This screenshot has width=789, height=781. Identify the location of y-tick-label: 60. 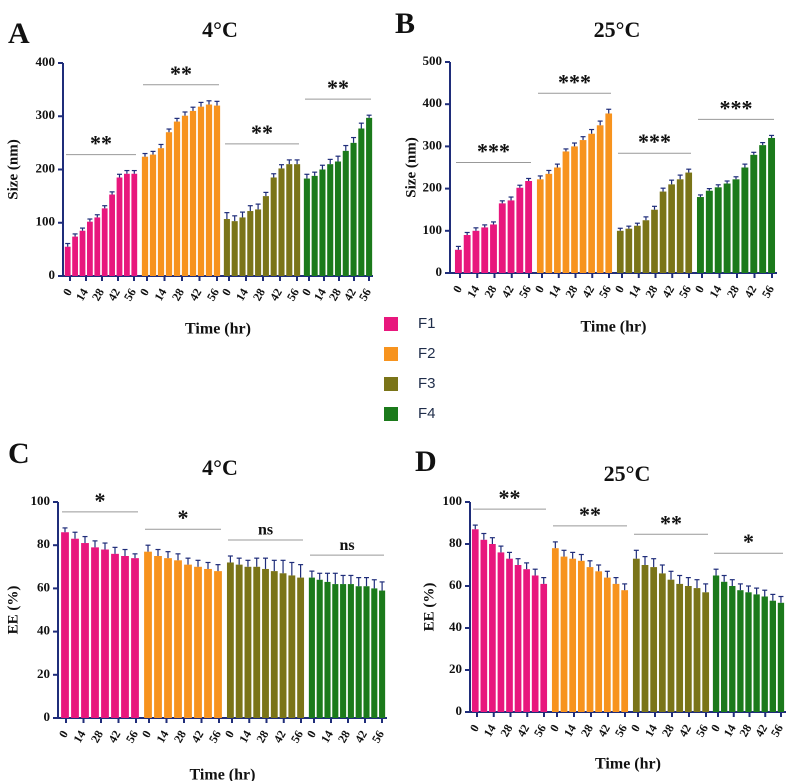
(43, 586).